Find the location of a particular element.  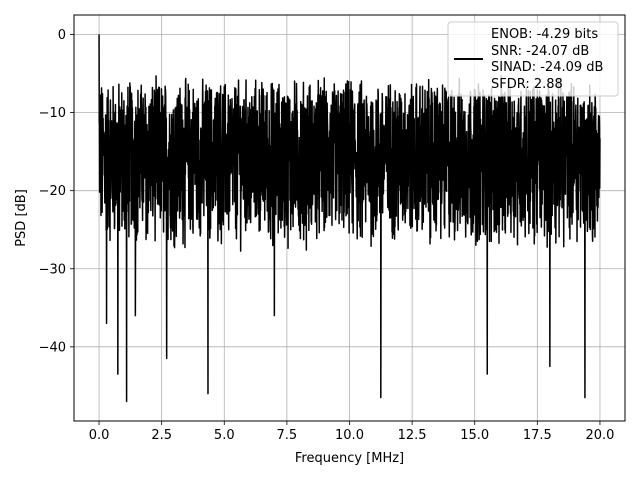

x-tick-label: 12.5 is located at coordinates (412, 435).